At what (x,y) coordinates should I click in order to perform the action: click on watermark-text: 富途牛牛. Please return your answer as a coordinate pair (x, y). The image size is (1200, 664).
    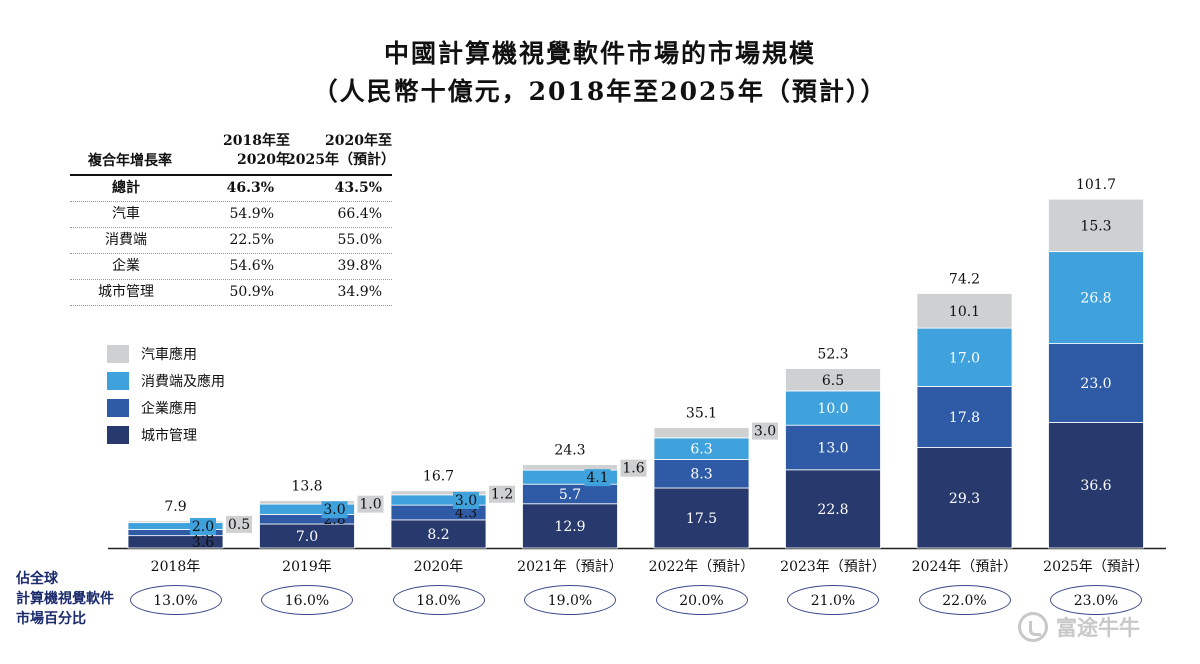
    Looking at the image, I should click on (1098, 628).